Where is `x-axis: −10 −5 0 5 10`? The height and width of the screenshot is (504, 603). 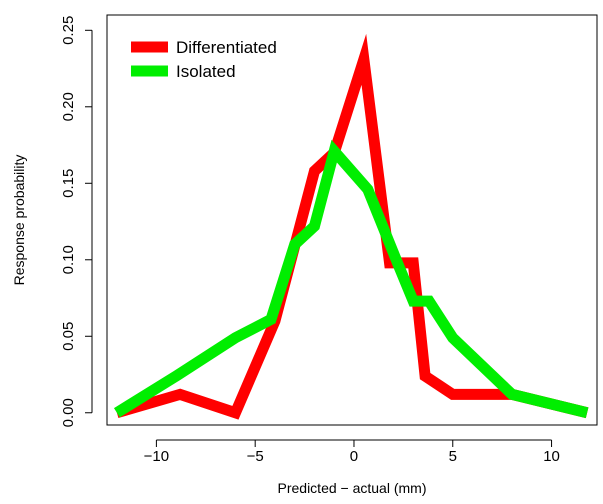
x-axis: −10 −5 0 5 10 is located at coordinates (352, 452).